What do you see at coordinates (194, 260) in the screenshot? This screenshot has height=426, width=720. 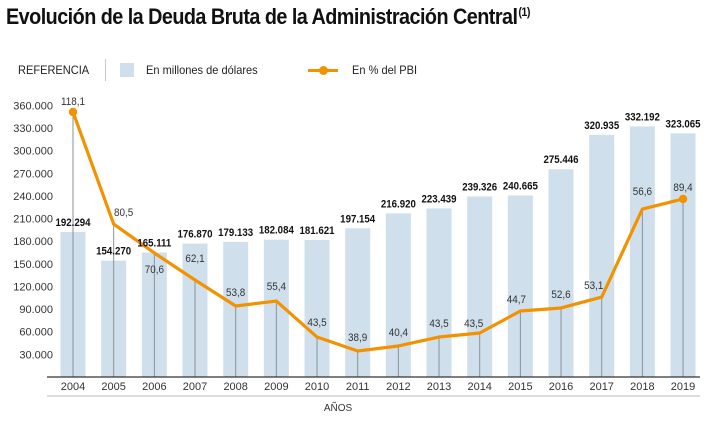 I see `pbi-value-label: 62,1` at bounding box center [194, 260].